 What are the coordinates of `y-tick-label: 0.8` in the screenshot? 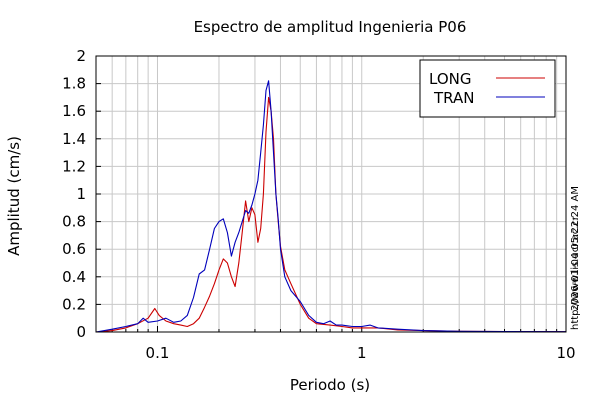 It's located at (74, 222).